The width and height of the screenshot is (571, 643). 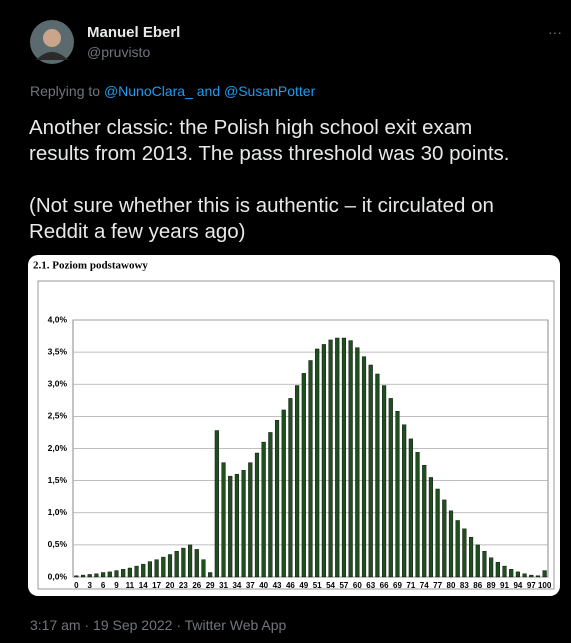 I want to click on x-tick-label: 100, so click(x=545, y=585).